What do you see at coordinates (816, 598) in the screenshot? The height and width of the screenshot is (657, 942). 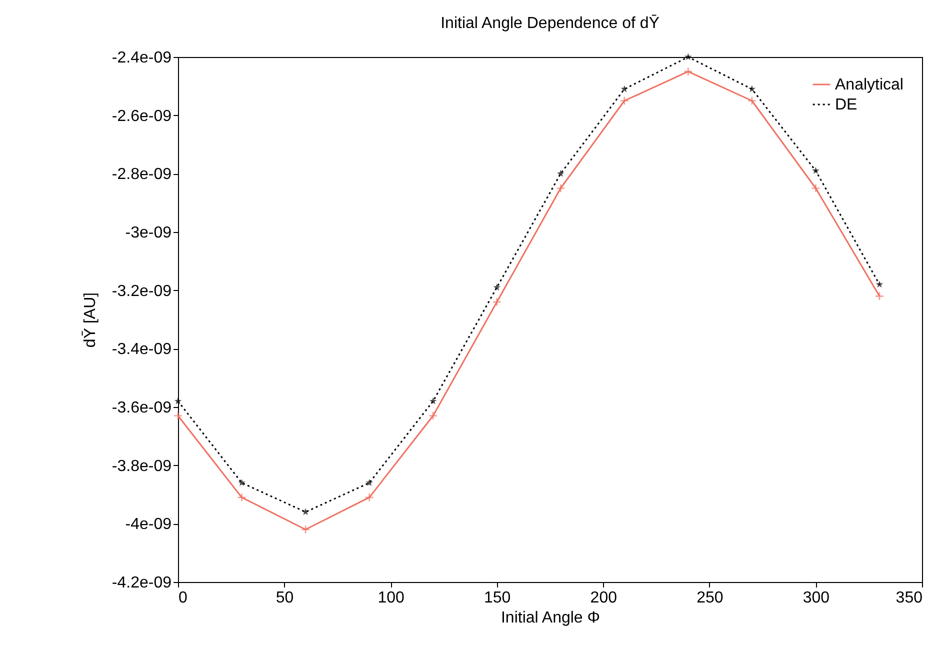 I see `x-tick-label: 300` at bounding box center [816, 598].